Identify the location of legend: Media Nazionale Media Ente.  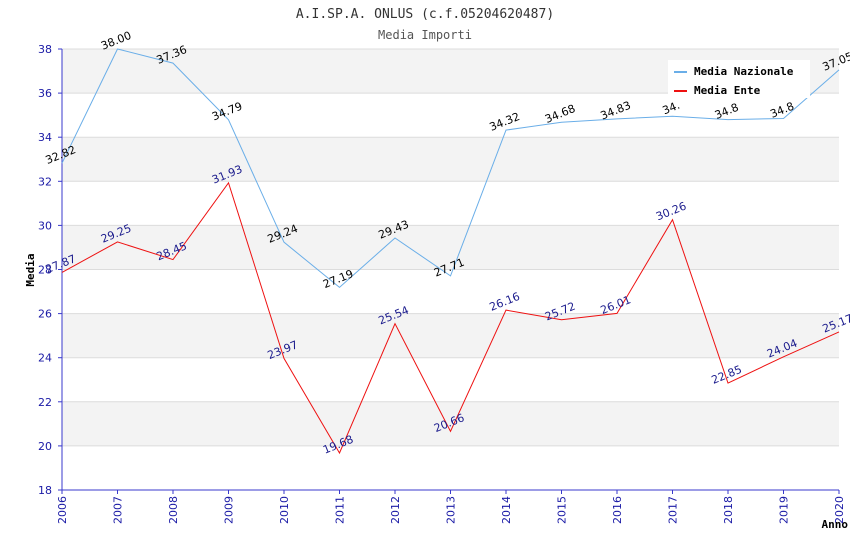
(739, 79).